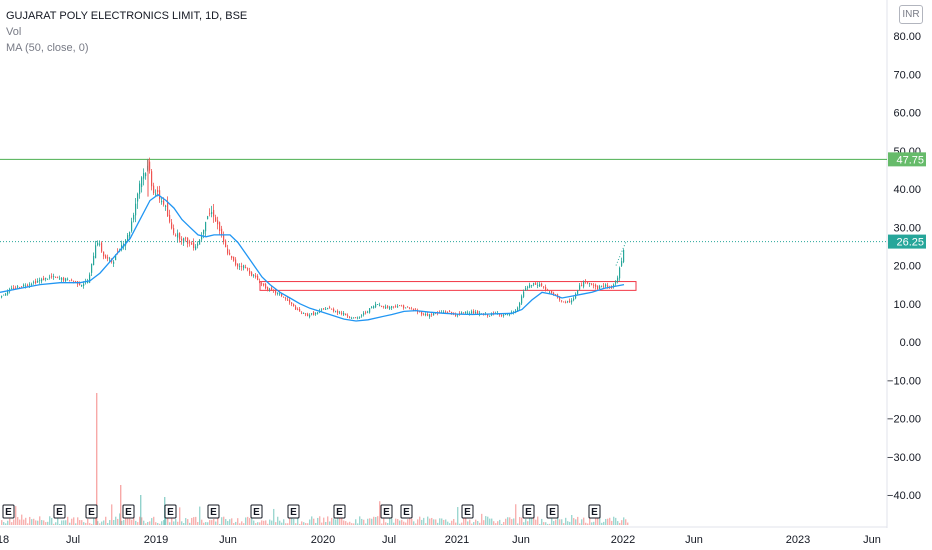  What do you see at coordinates (127, 16) in the screenshot?
I see `symbol-title: GUJARAT POLY ELECTRONICS LIMIT, 1D, BSE` at bounding box center [127, 16].